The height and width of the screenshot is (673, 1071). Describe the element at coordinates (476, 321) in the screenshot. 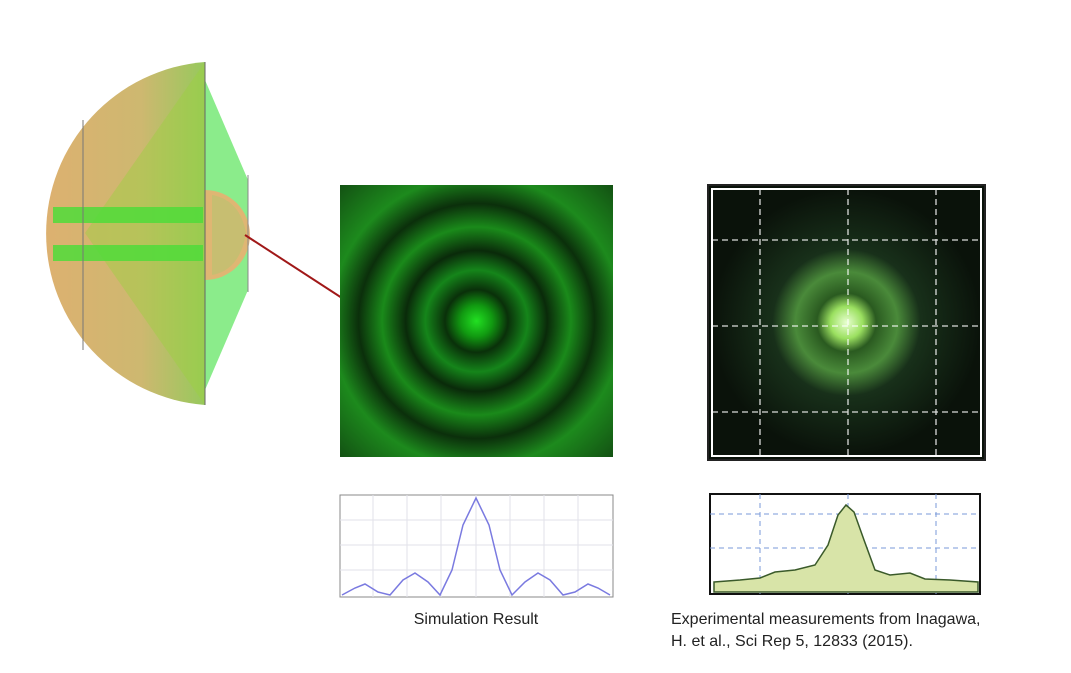

I see `simulation-image` at that location.